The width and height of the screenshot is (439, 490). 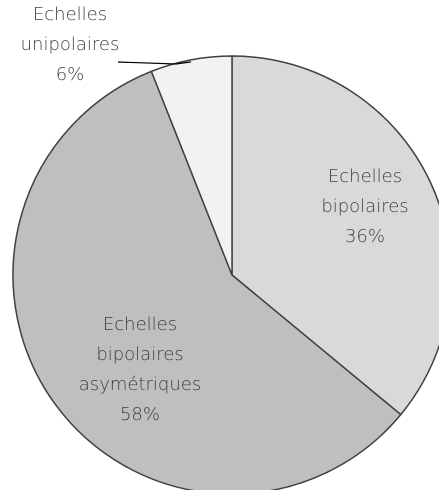 What do you see at coordinates (191, 165) in the screenshot?
I see `pie-slice` at bounding box center [191, 165].